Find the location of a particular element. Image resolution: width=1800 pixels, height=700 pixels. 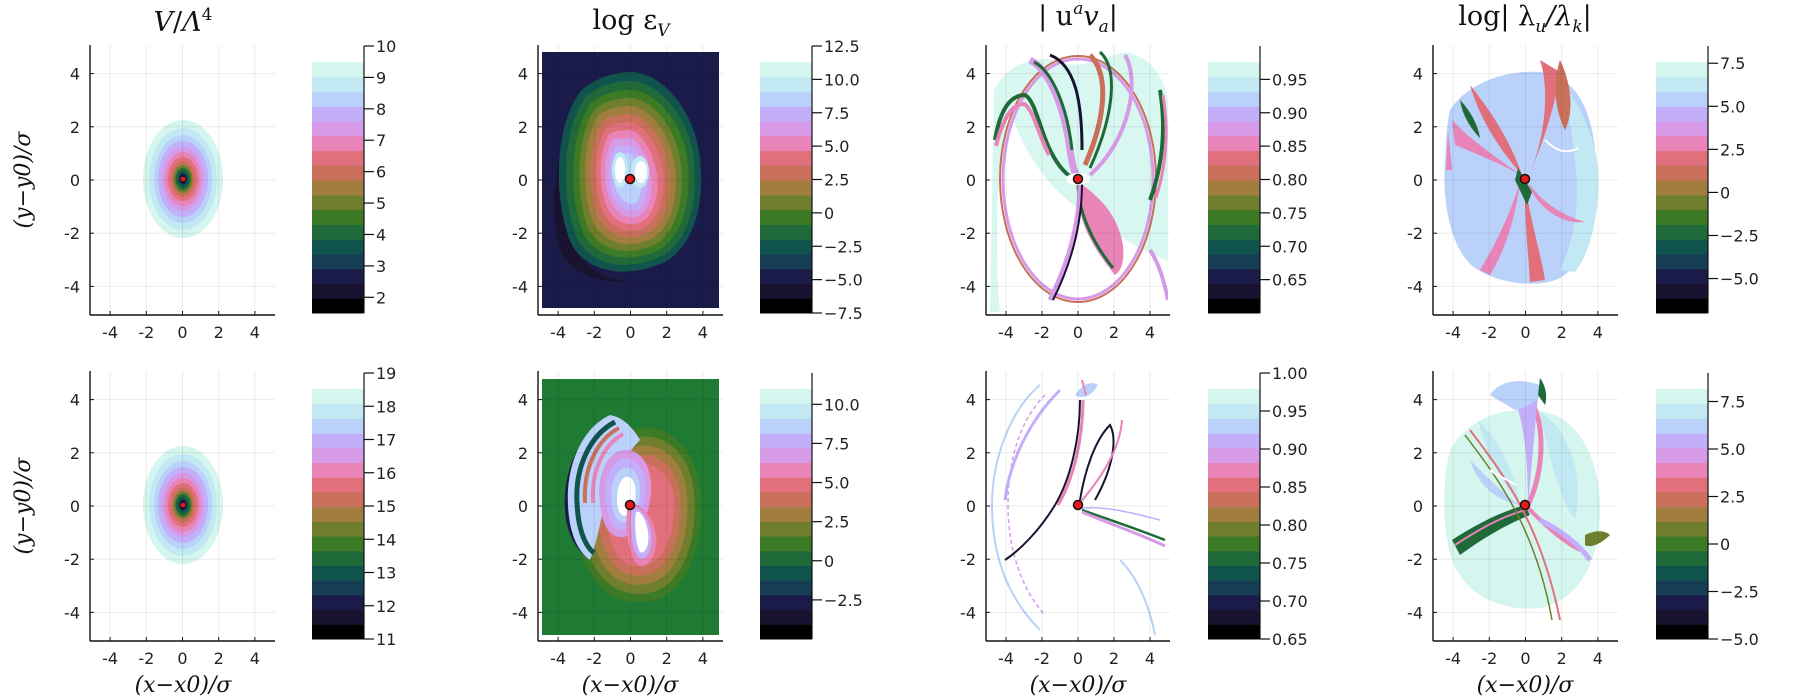

colorbar-tick-label: 18 is located at coordinates (386, 406).